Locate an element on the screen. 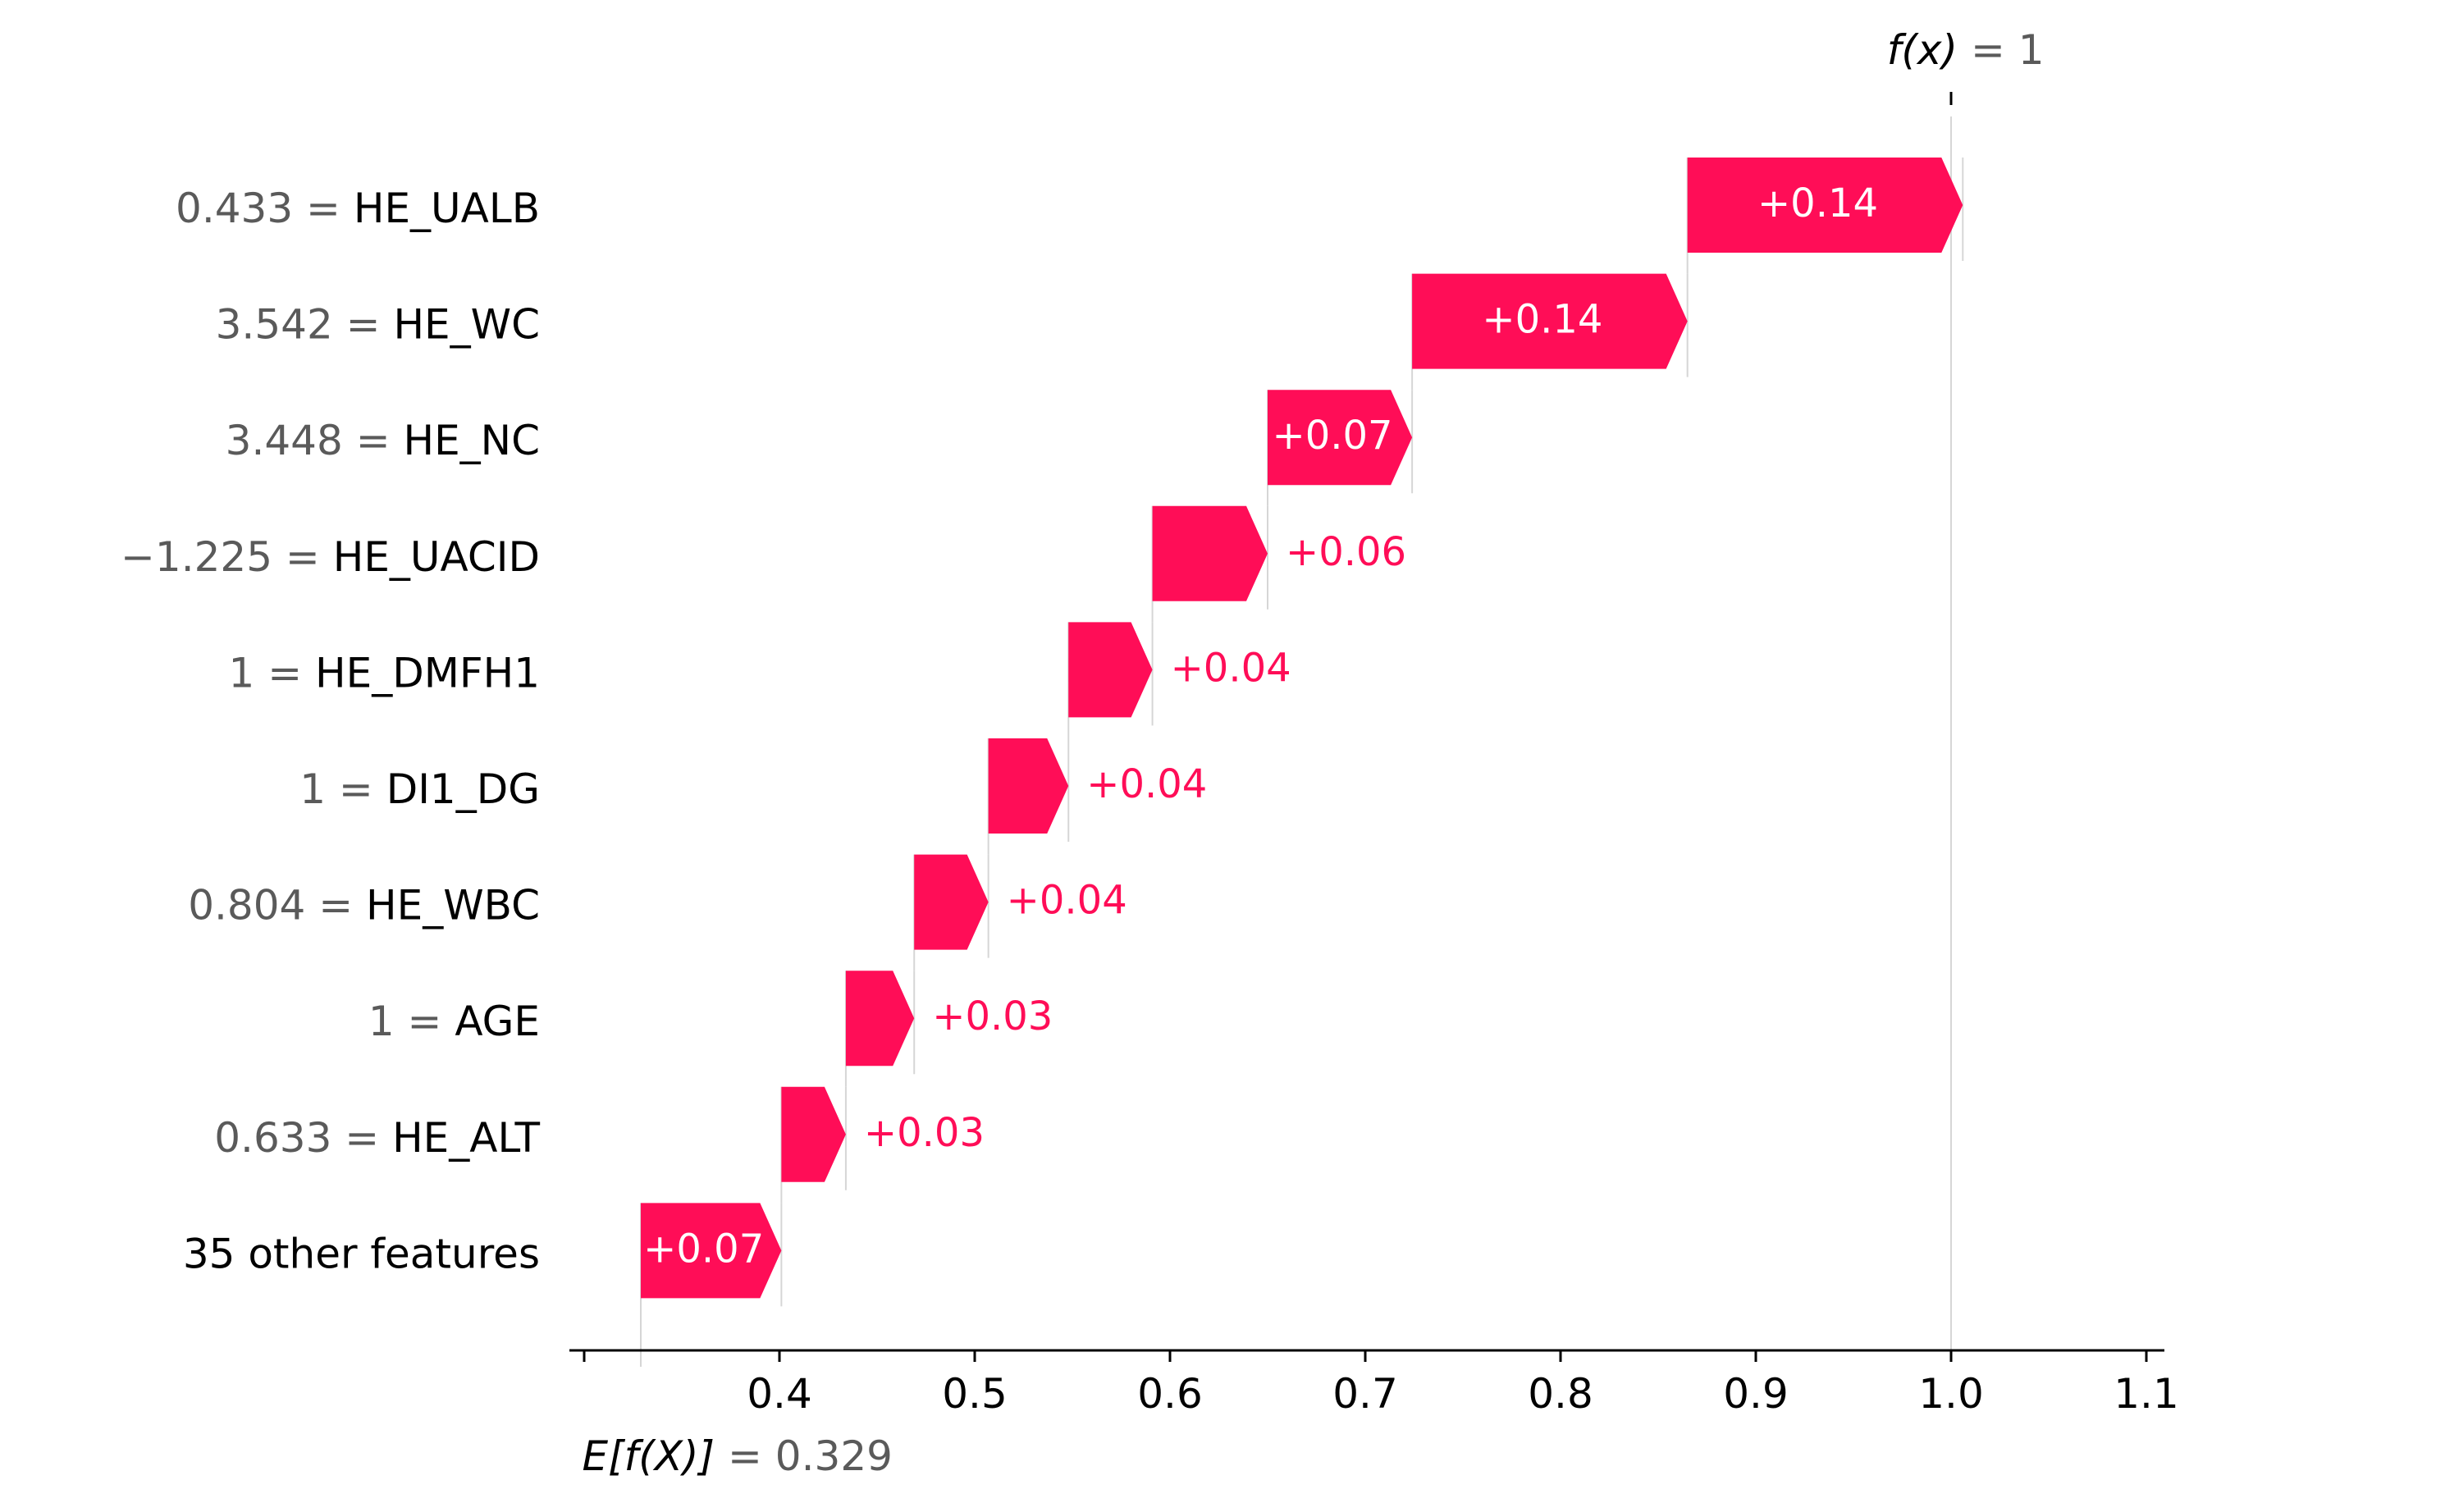 Image resolution: width=2445 pixels, height=1512 pixels. feature-label: 0.633 = HE_ALT is located at coordinates (377, 1138).